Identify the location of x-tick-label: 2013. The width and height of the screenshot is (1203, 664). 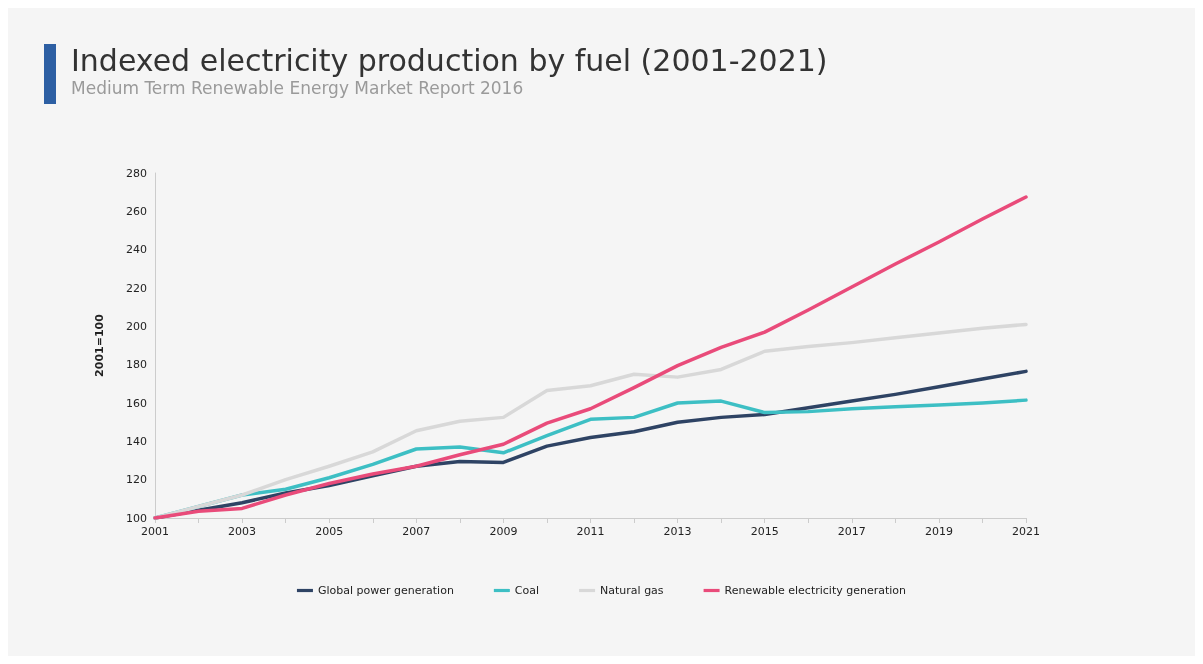
(677, 531).